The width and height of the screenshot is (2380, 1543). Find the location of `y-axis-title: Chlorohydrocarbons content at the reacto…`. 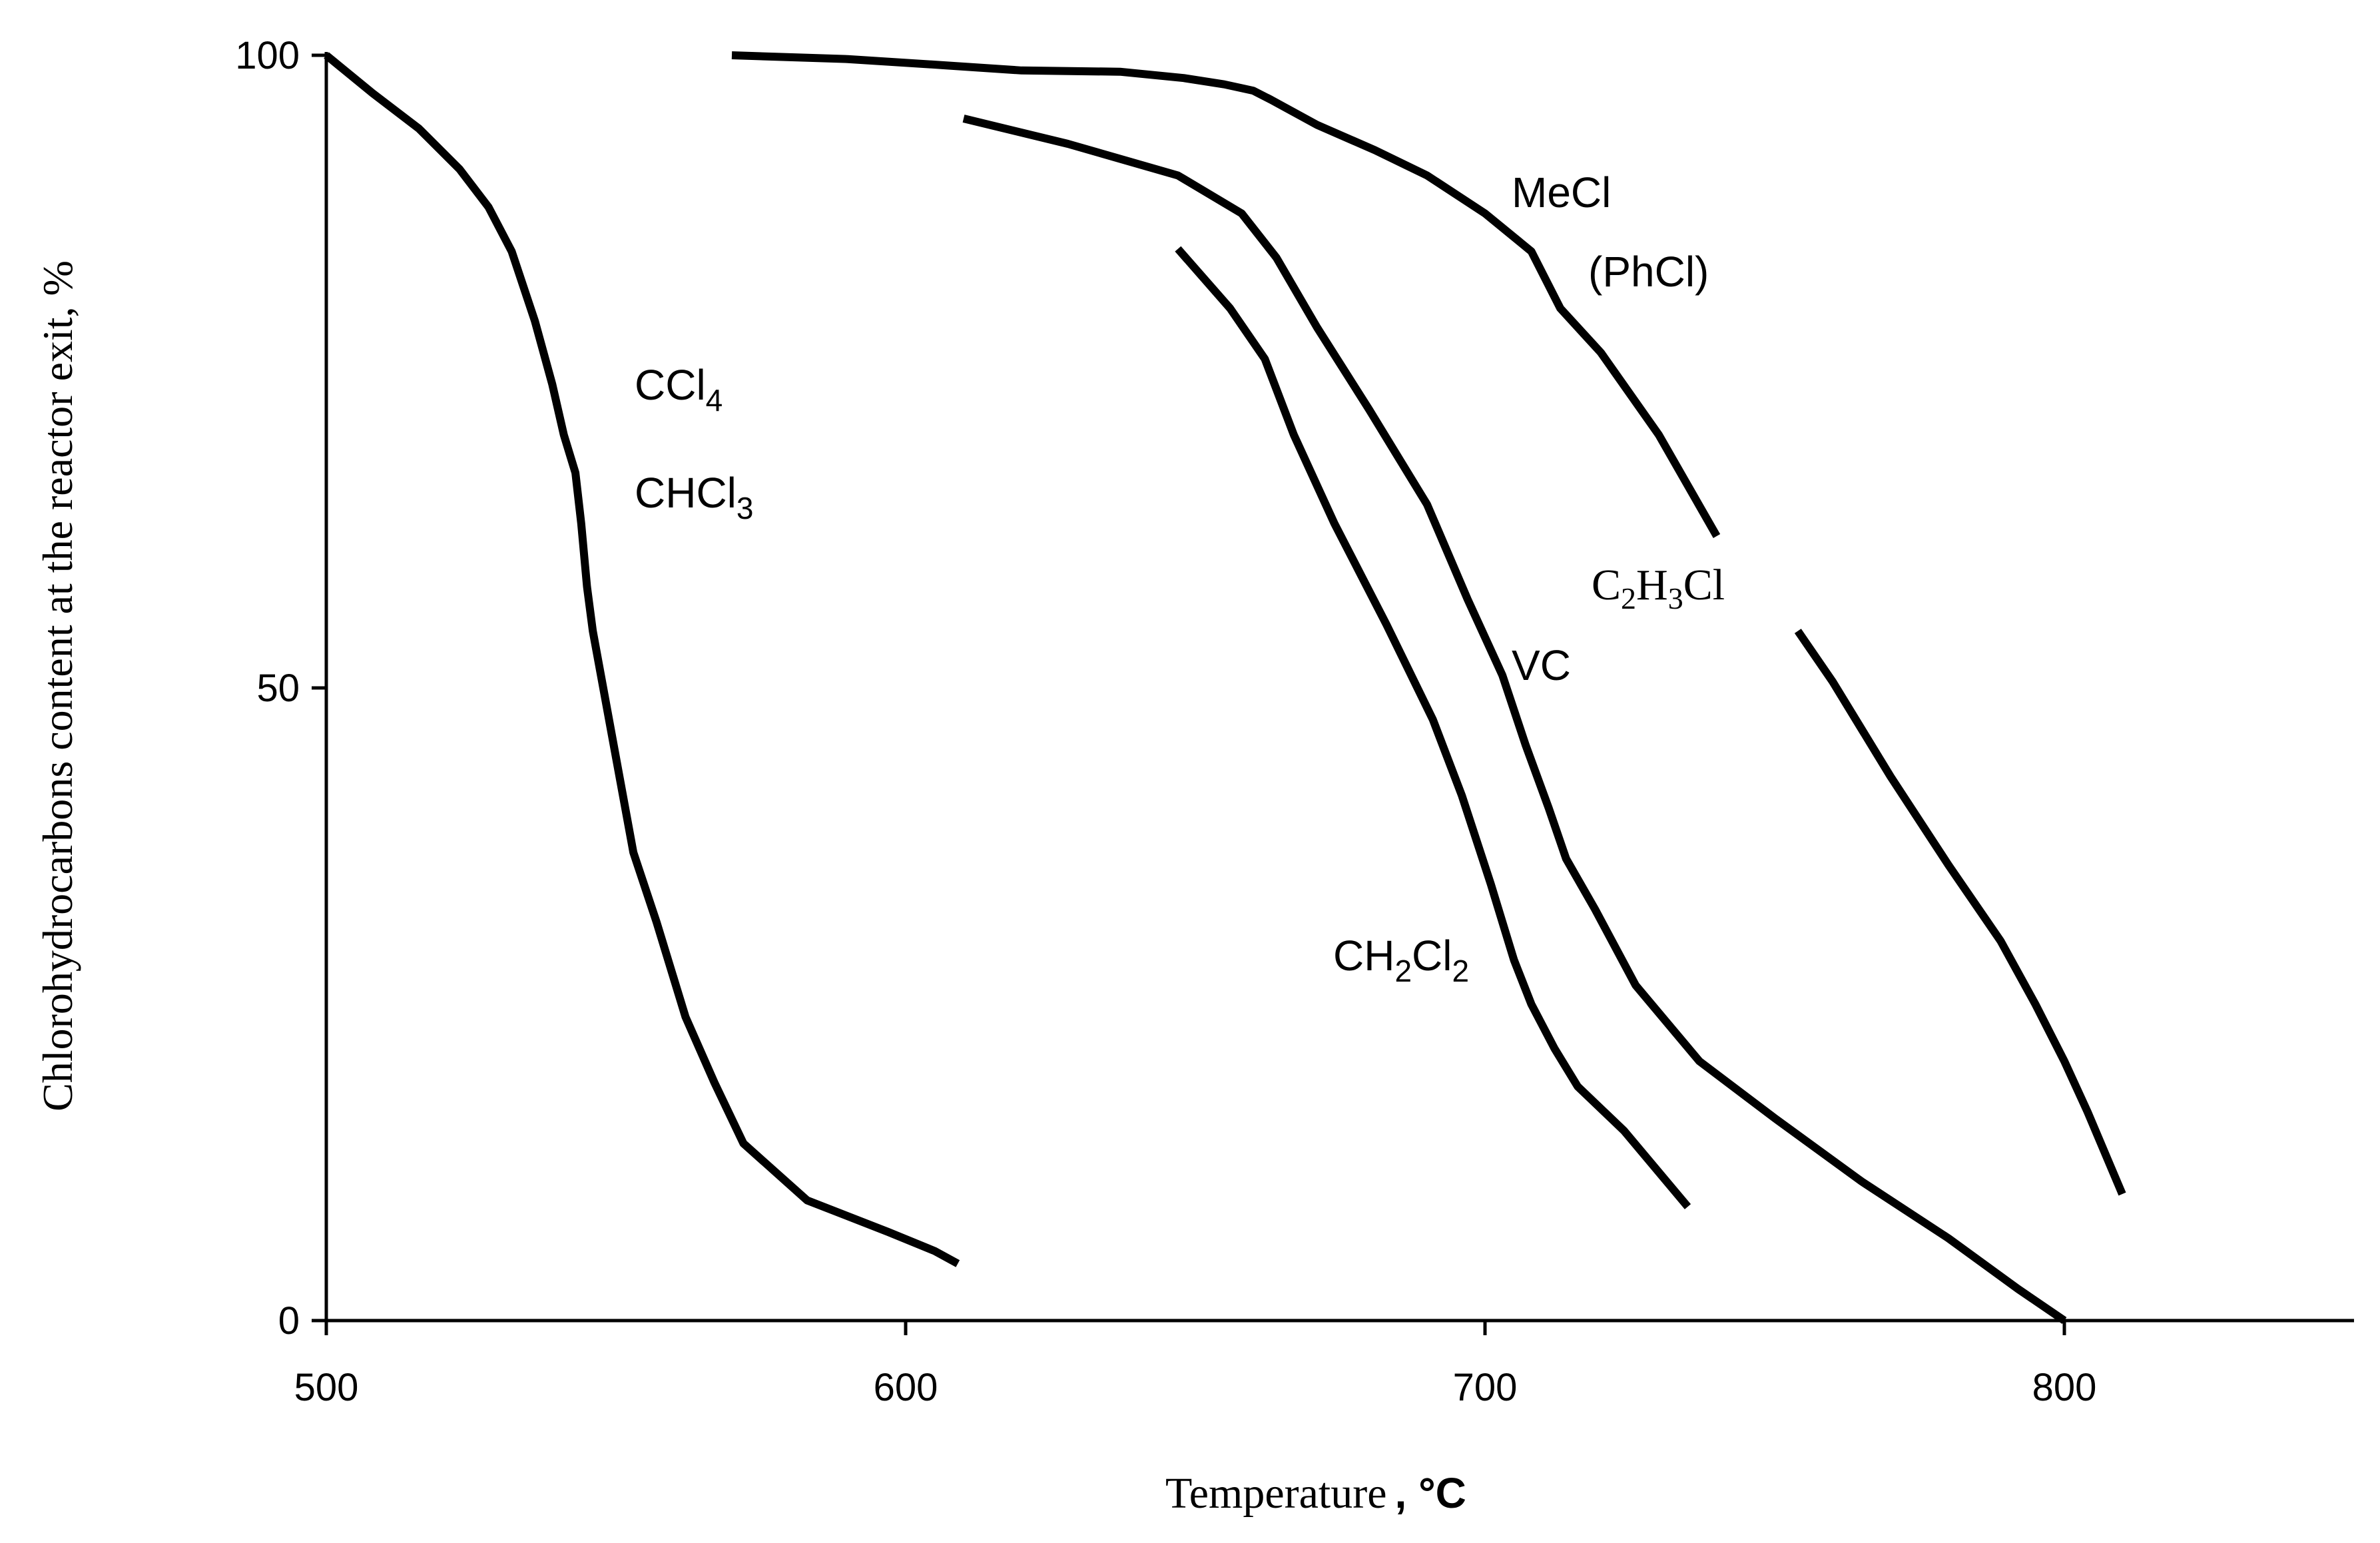

y-axis-title: Chlorohydrocarbons content at the reacto… is located at coordinates (58, 685).